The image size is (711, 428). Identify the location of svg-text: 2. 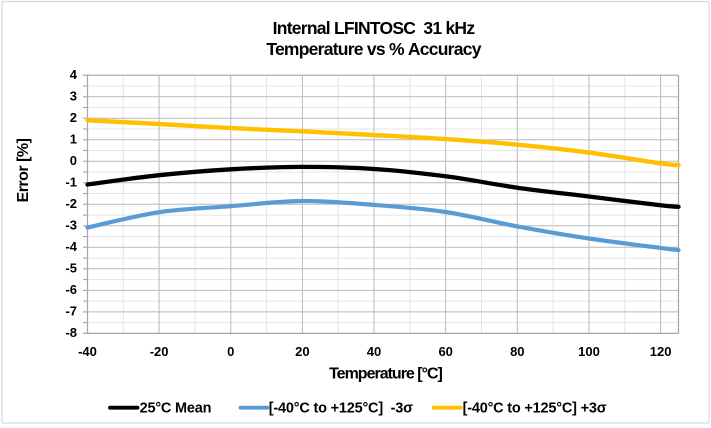
(73, 117).